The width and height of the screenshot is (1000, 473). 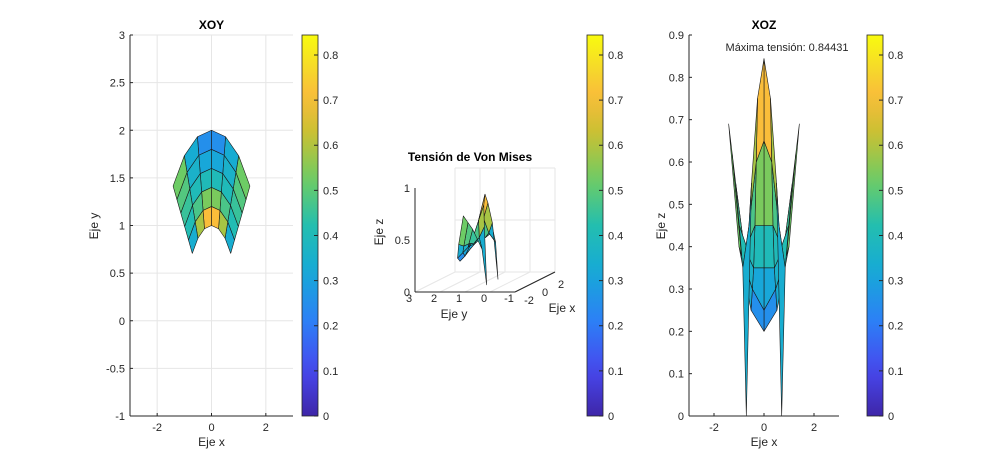 I want to click on z-axis-label: Eje z, so click(x=379, y=232).